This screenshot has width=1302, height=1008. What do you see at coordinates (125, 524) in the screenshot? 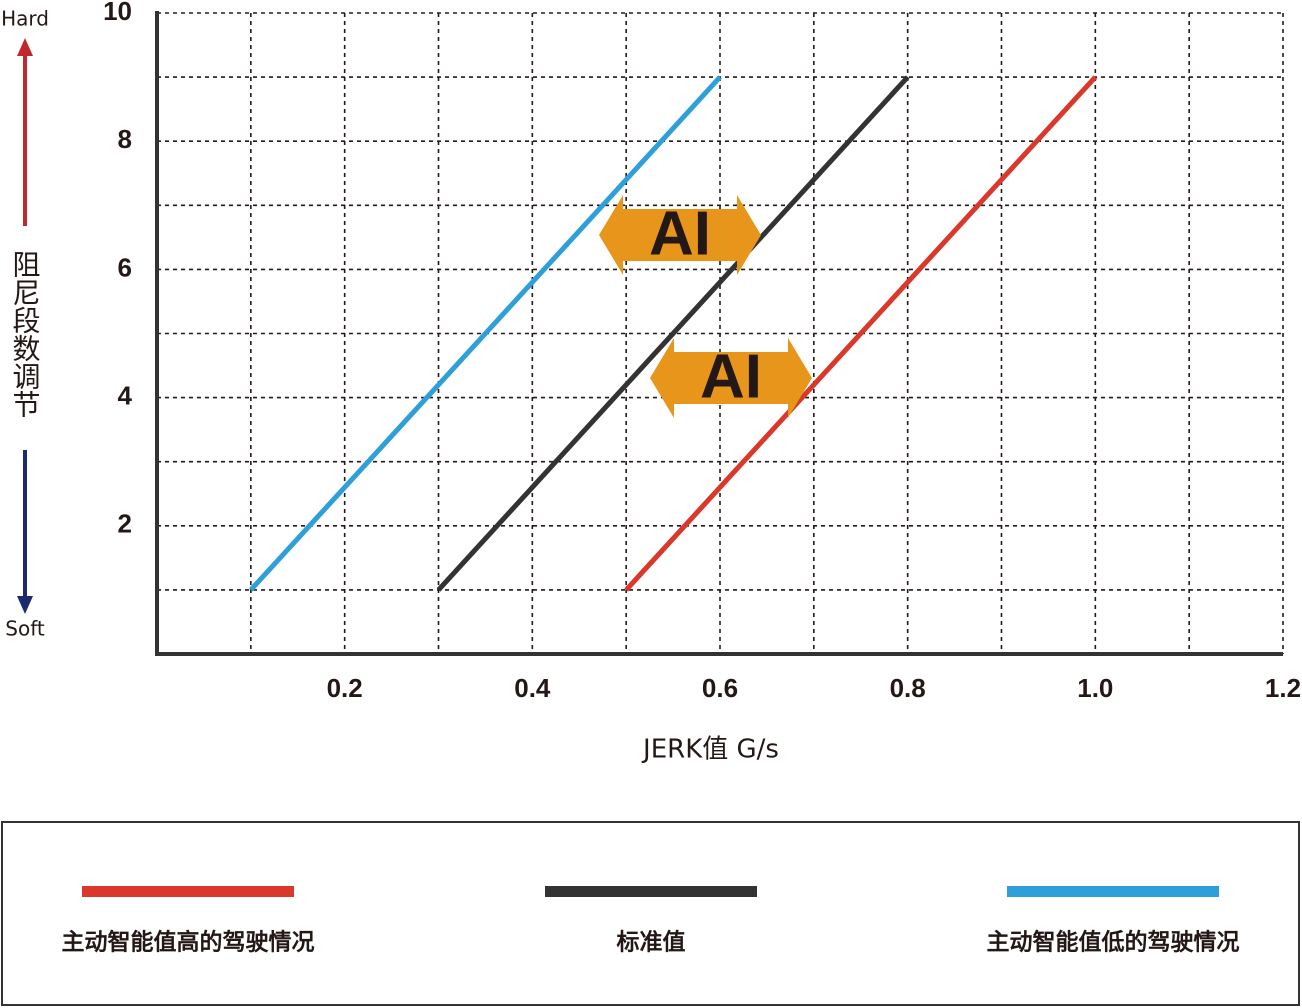
I see `y-tick-label: 2` at bounding box center [125, 524].